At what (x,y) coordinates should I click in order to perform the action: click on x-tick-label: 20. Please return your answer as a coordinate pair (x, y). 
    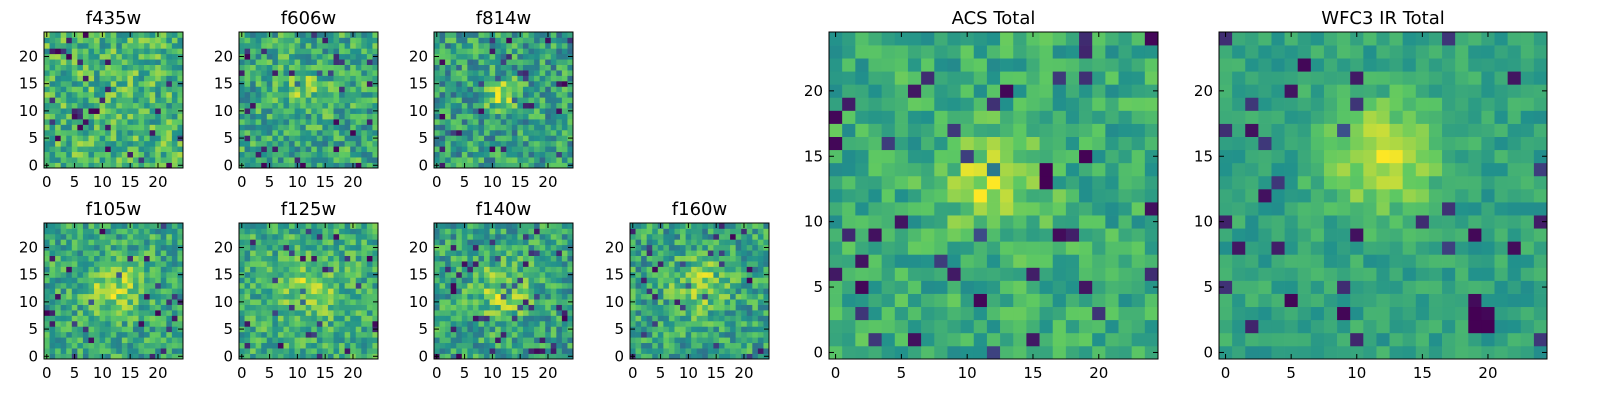
    Looking at the image, I should click on (352, 182).